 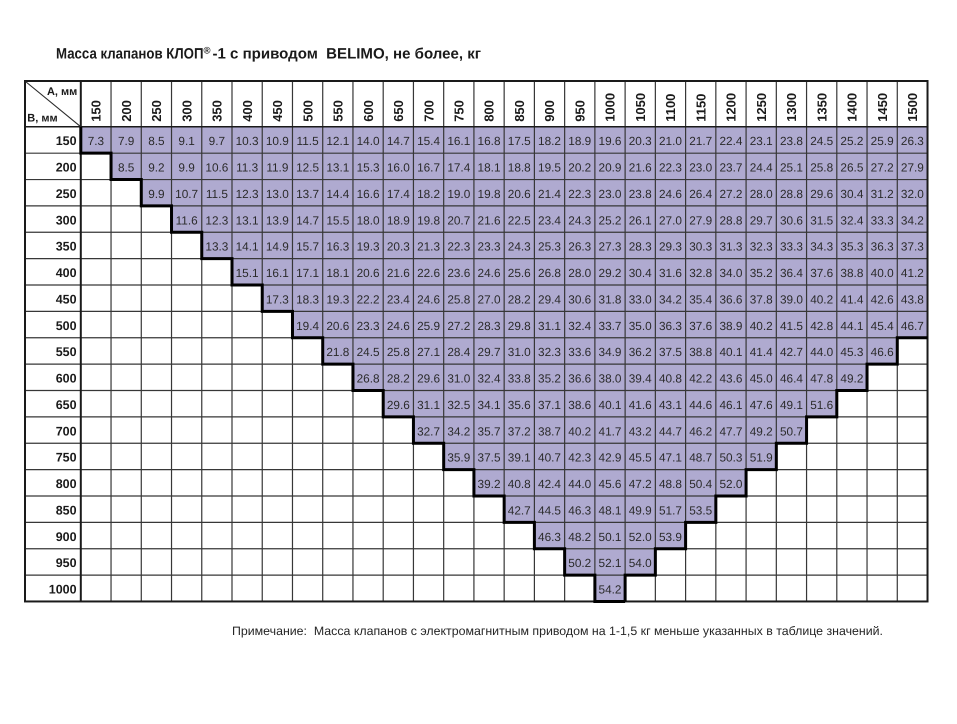 What do you see at coordinates (700, 247) in the screenshot?
I see `svg-text: 30.3` at bounding box center [700, 247].